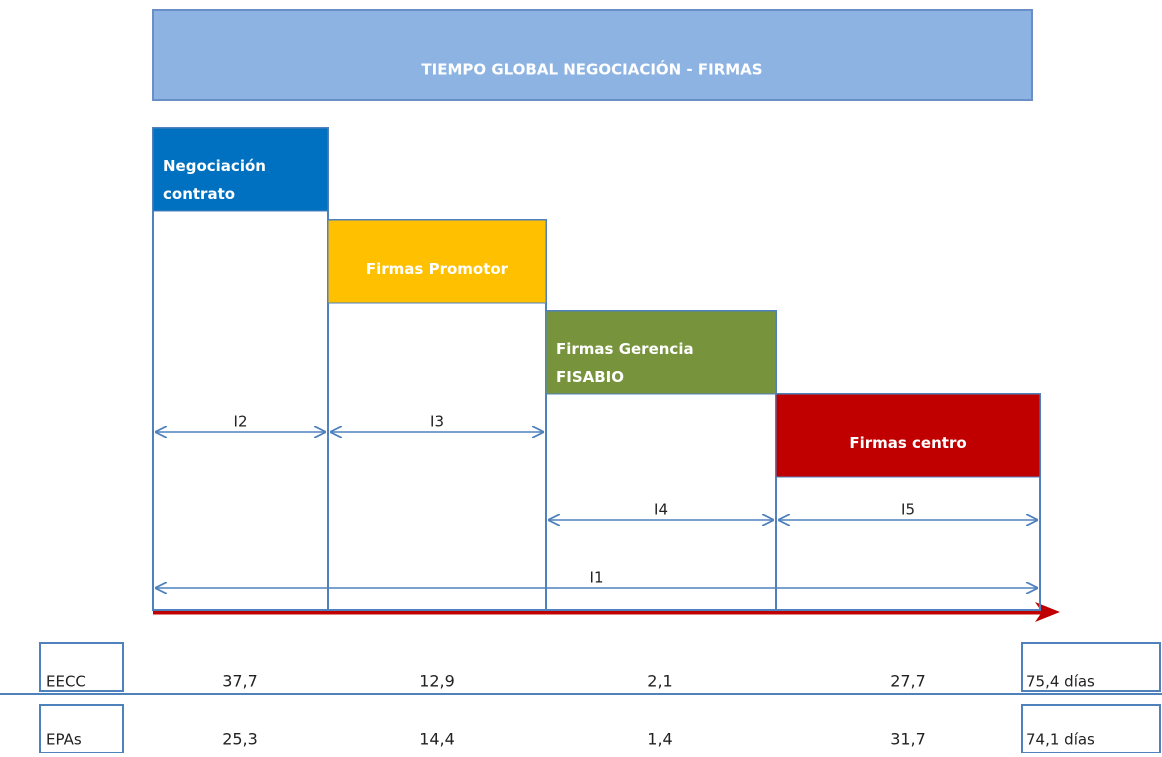 This screenshot has height=757, width=1162. I want to click on cell-value: 2,1, so click(659, 681).